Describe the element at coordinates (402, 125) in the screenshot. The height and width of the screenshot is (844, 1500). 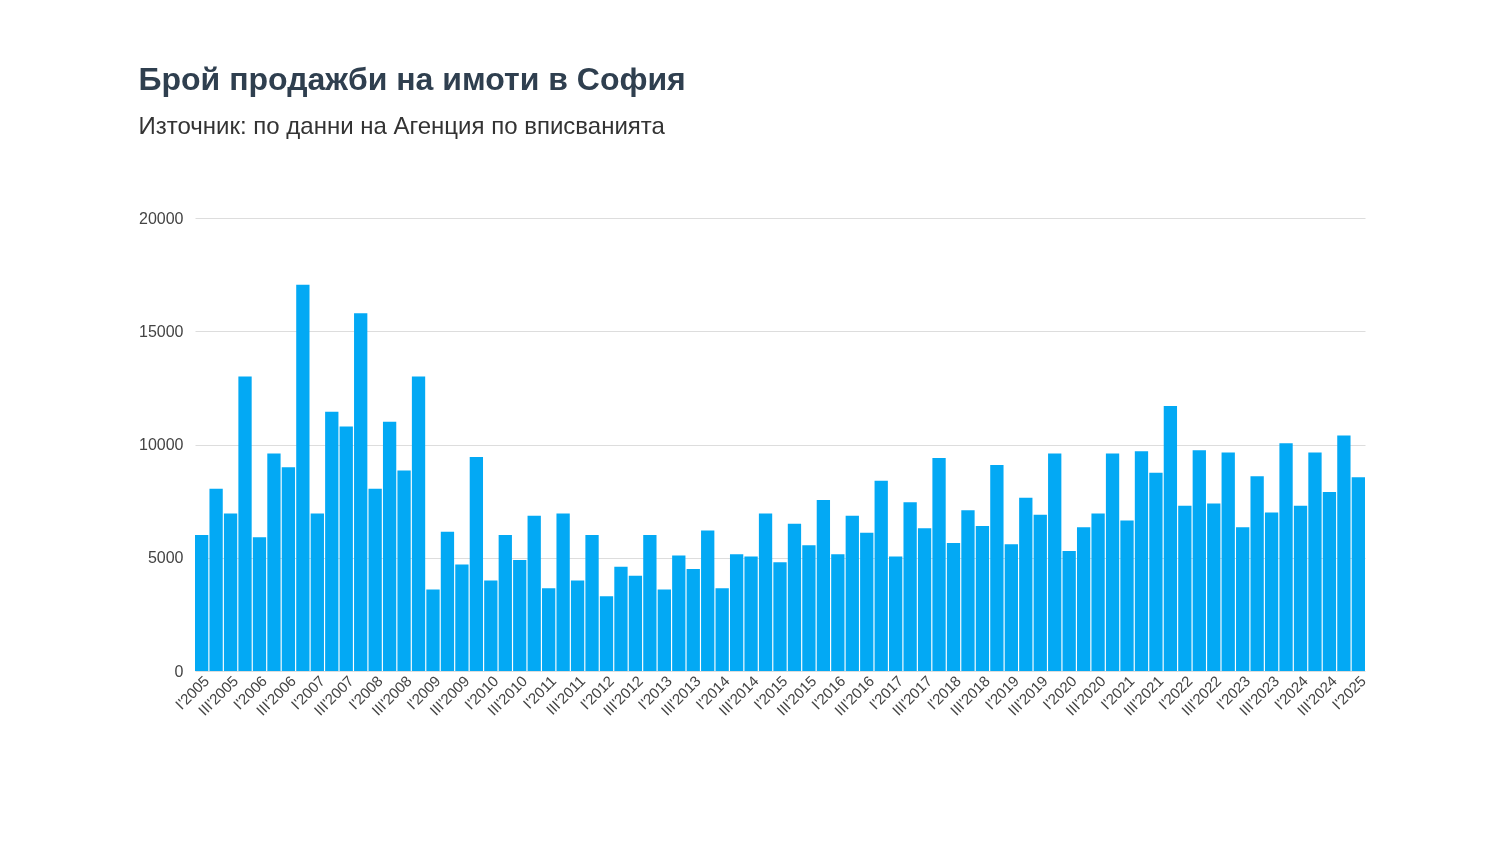
I see `chart-subtitle: Източник: по данни на Агенция по вписванията` at that location.